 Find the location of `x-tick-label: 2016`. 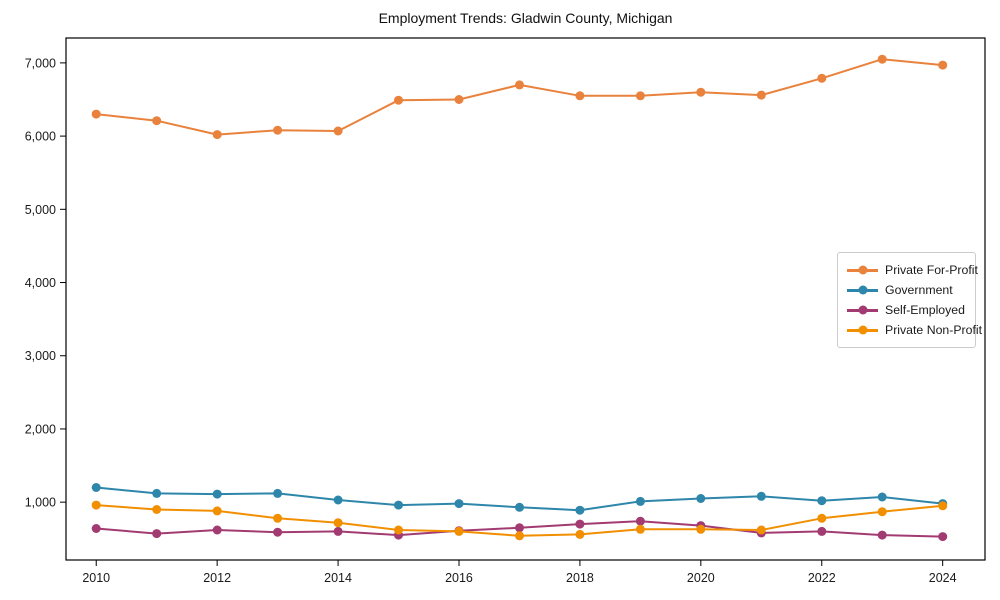

x-tick-label: 2016 is located at coordinates (459, 578).